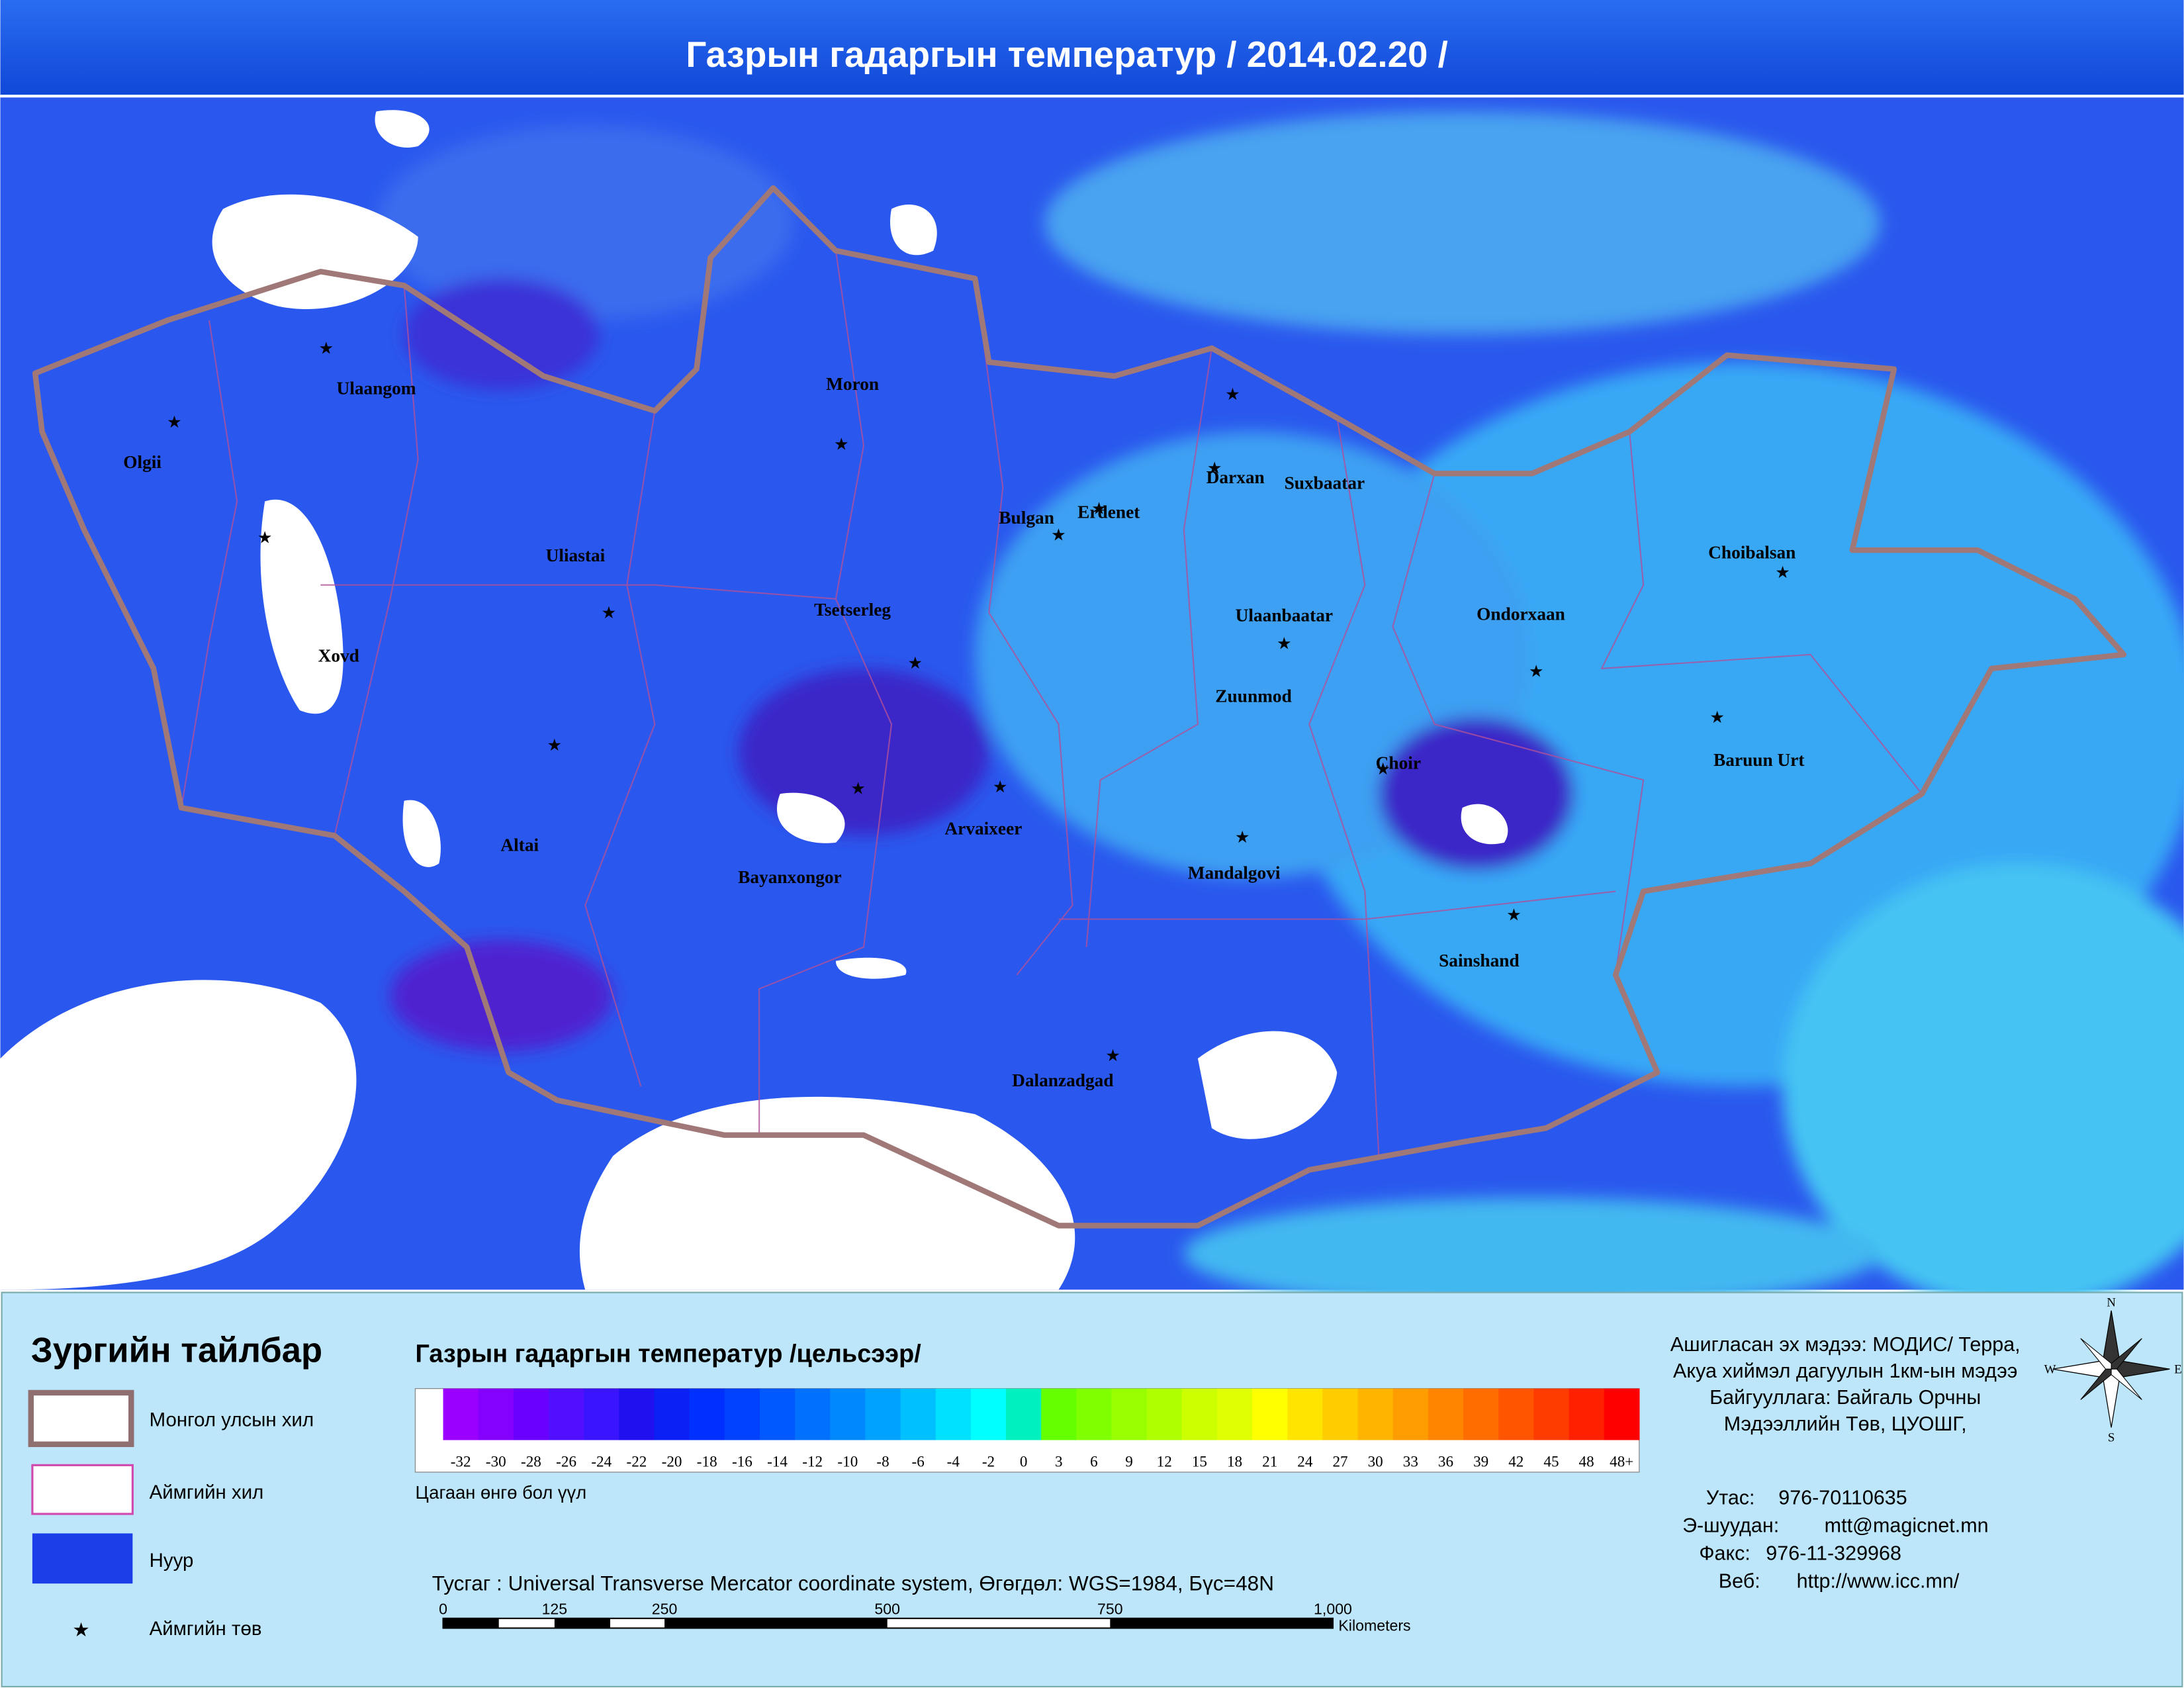 The image size is (2184, 1688). Describe the element at coordinates (1235, 477) in the screenshot. I see `city-label: Darxan` at that location.